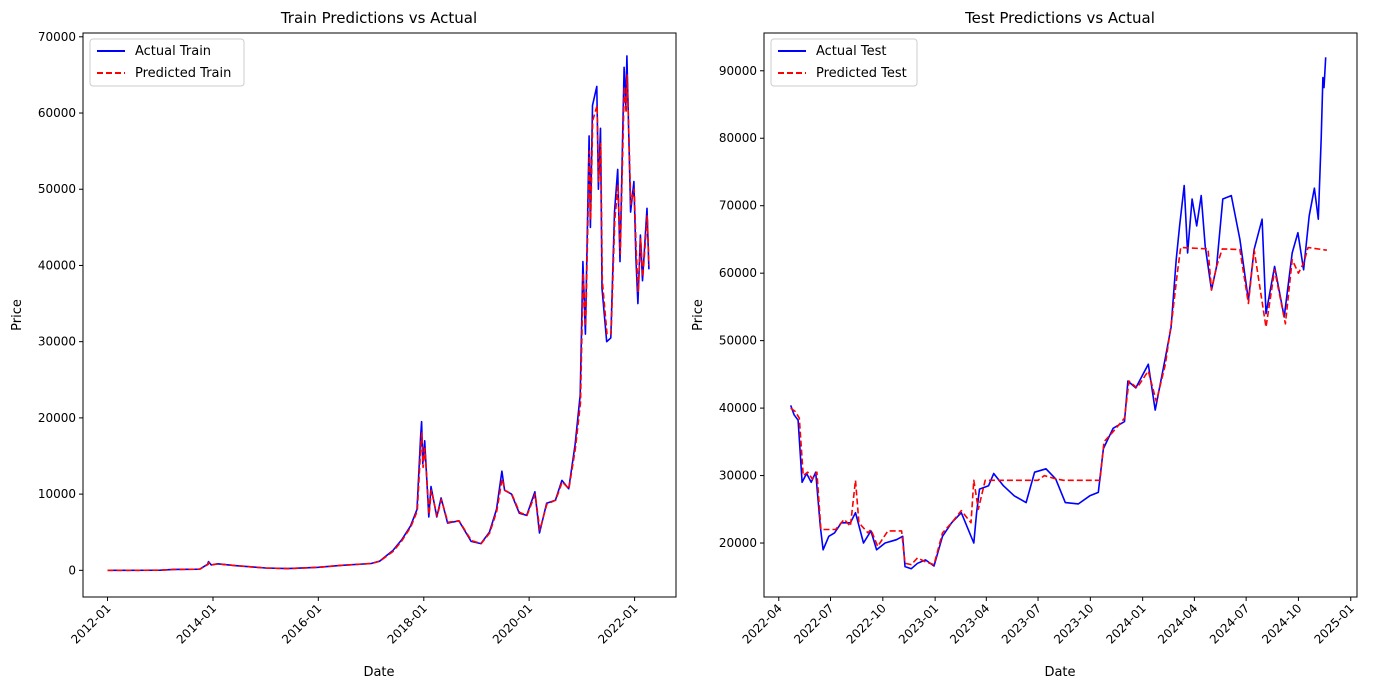  I want to click on legend: Actual Train Predicted Train, so click(167, 62).